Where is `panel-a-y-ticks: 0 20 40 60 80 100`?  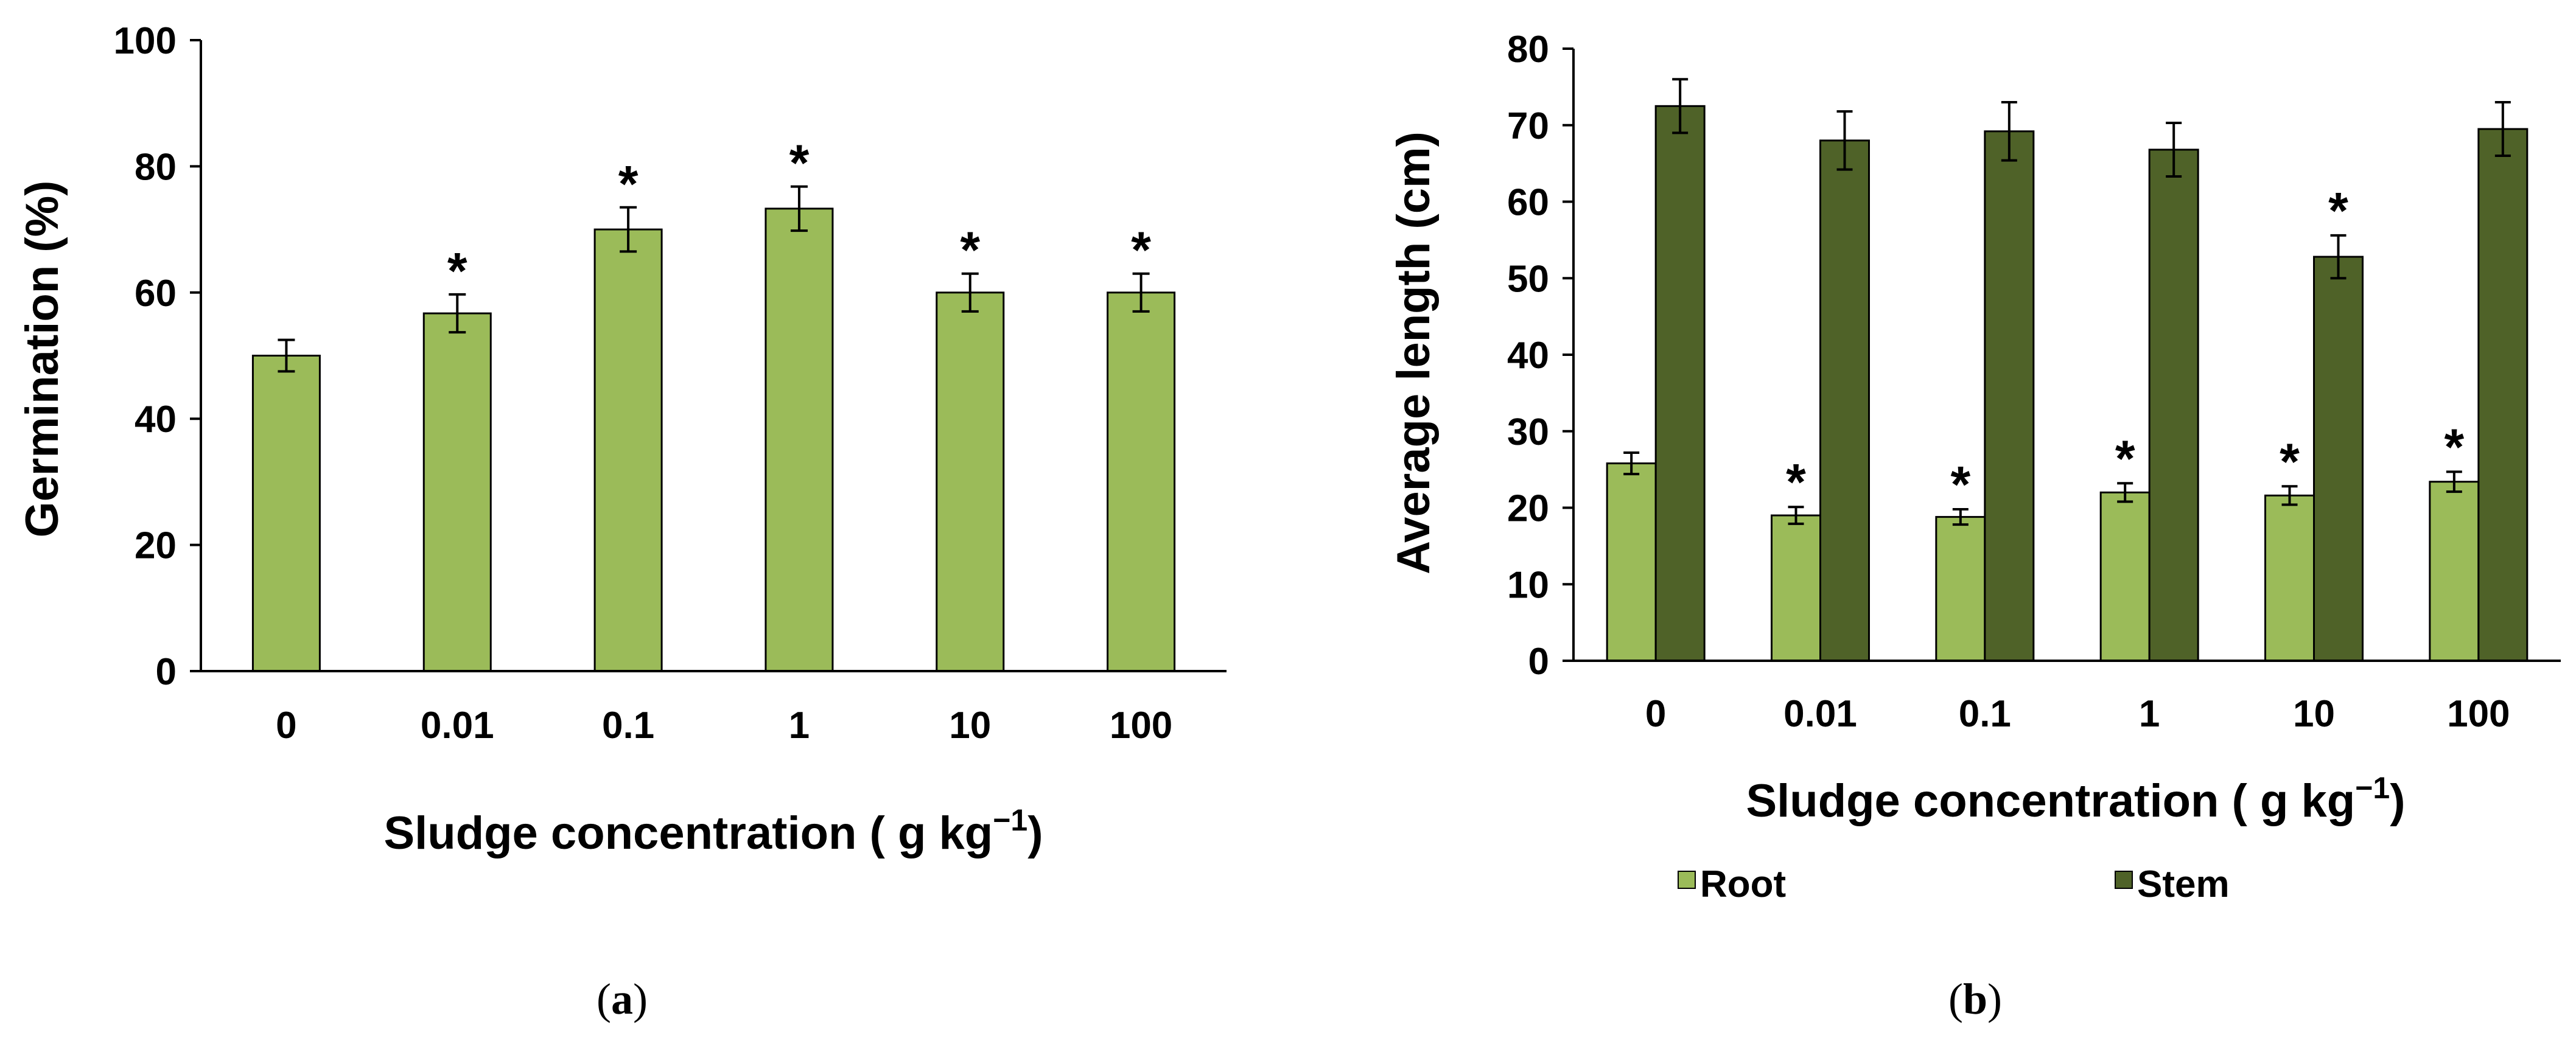 panel-a-y-ticks: 0 20 40 60 80 100 is located at coordinates (157, 357).